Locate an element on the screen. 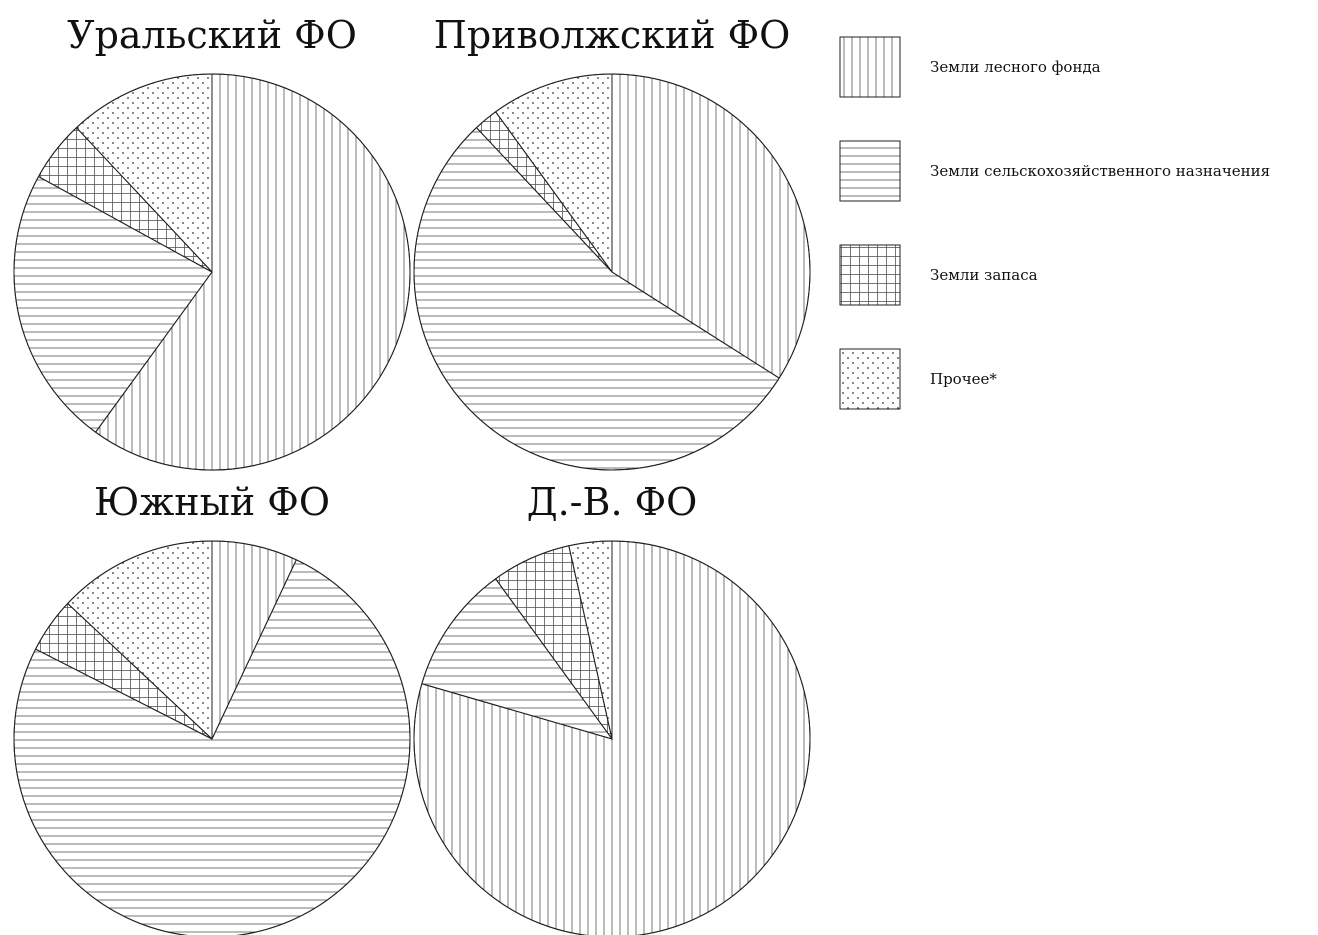 This screenshot has height=935, width=1318. pie-chart: Южный ФО is located at coordinates (212, 707).